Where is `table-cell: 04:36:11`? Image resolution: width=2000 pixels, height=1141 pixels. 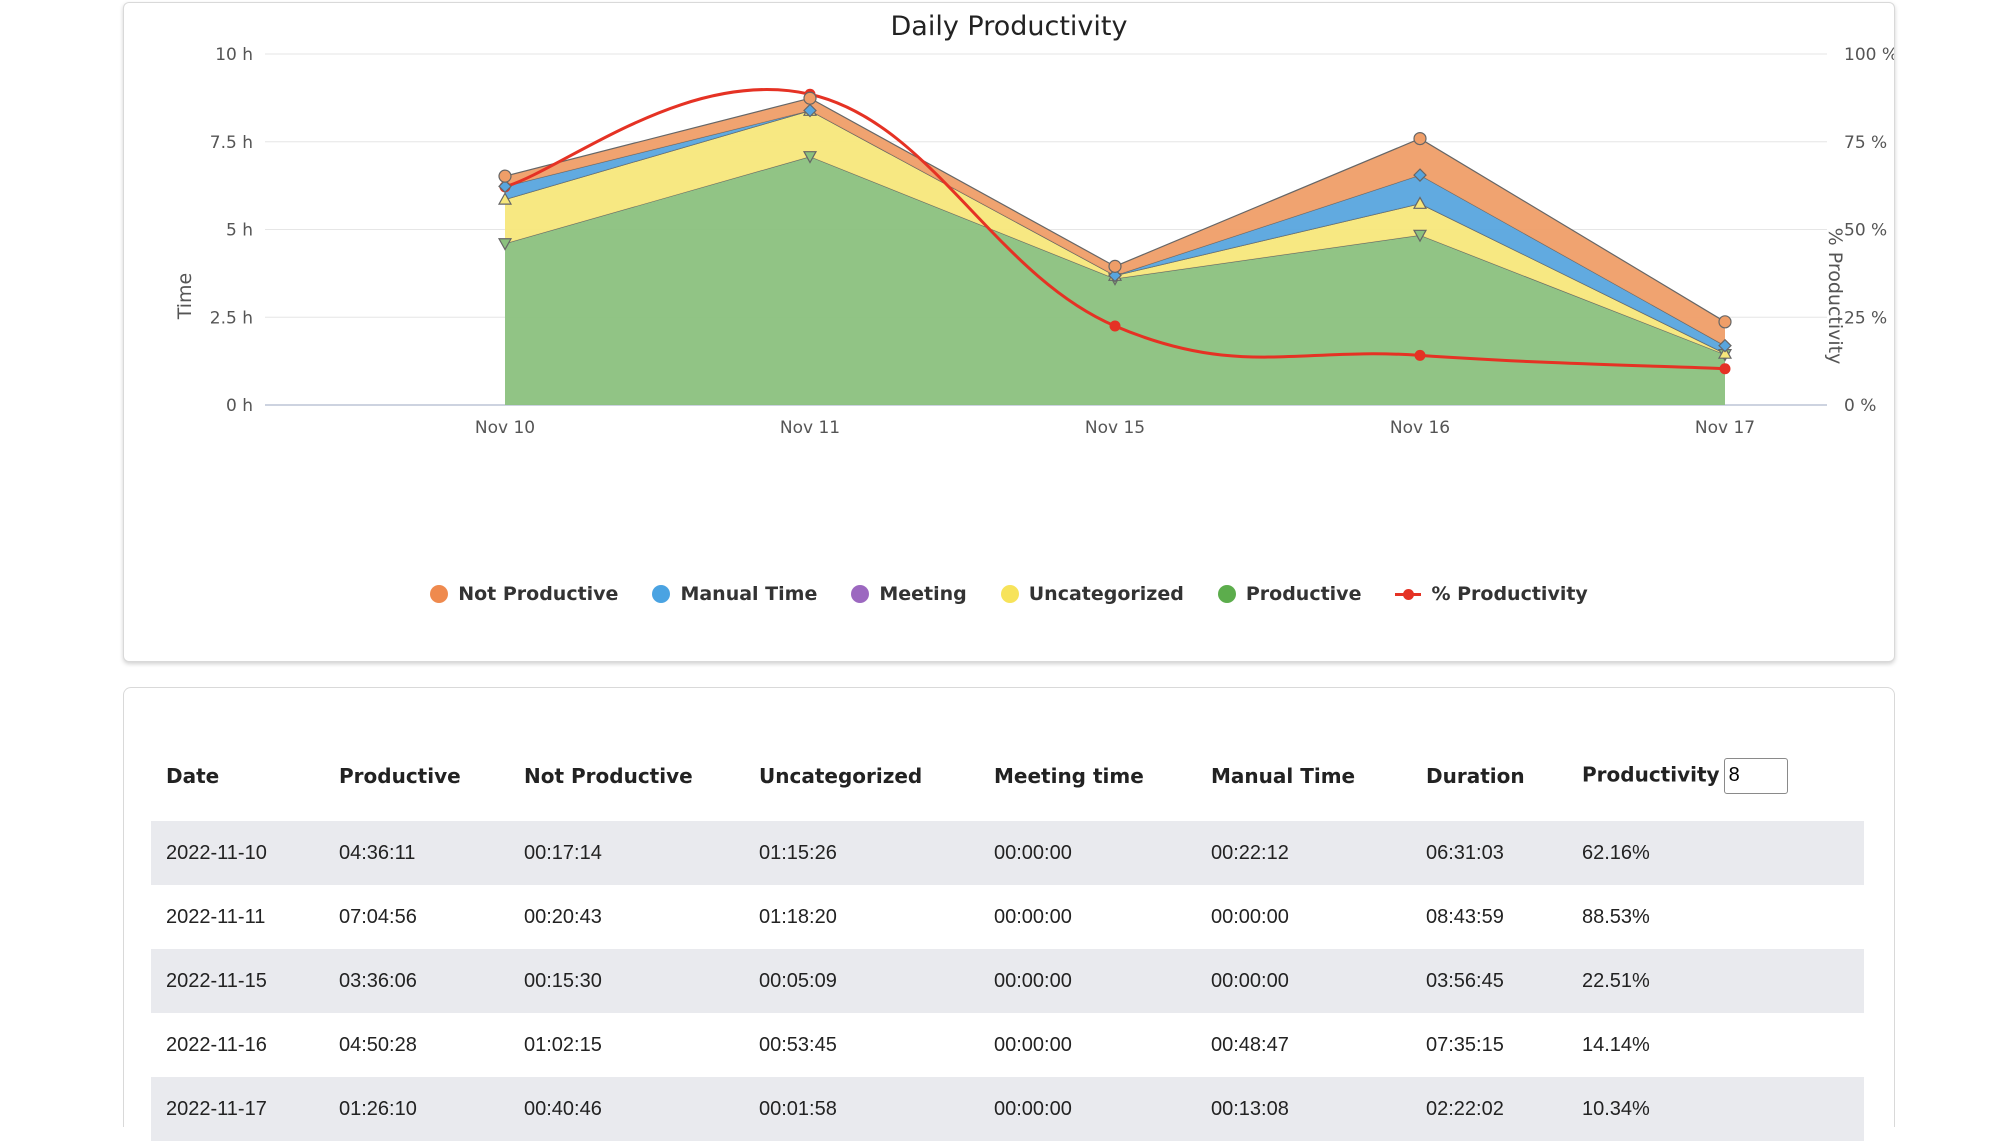 table-cell: 04:36:11 is located at coordinates (377, 852).